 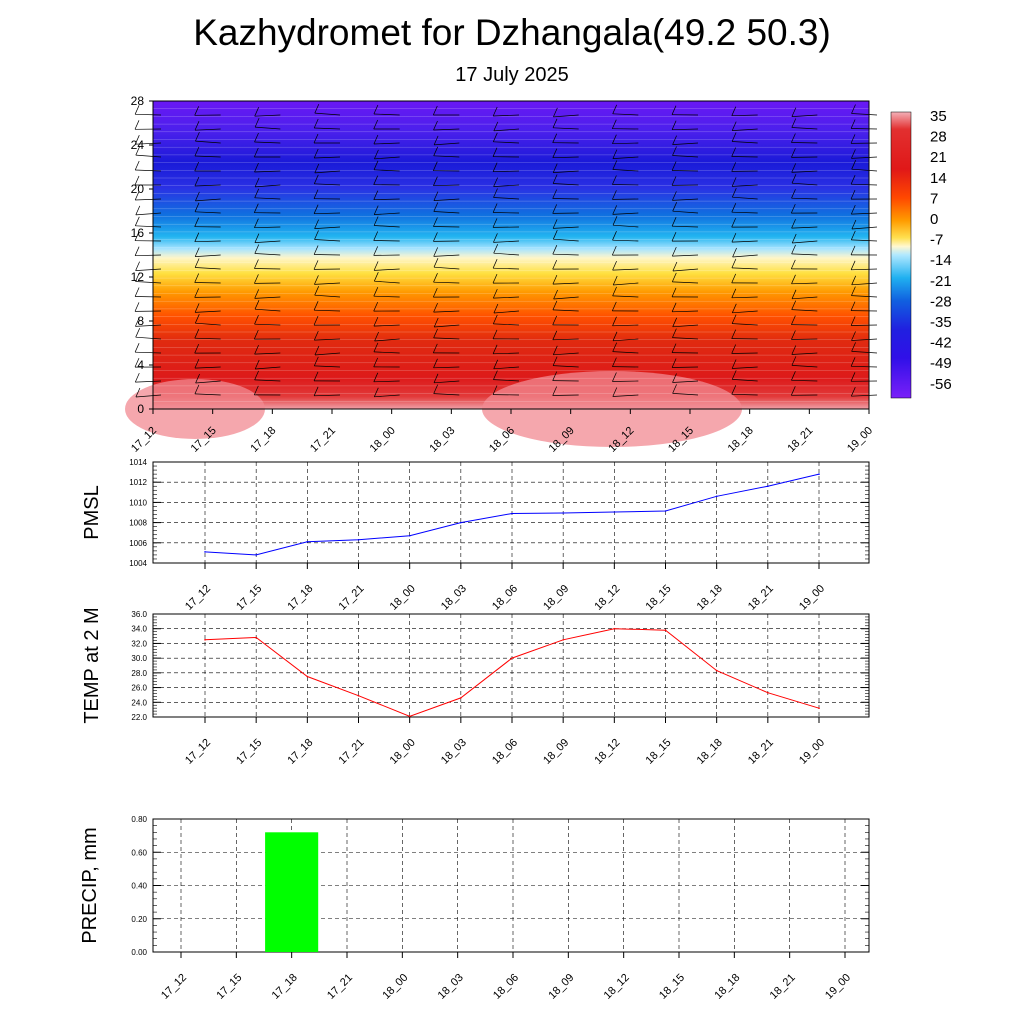 I want to click on colorbar-label: -7, so click(x=936, y=240).